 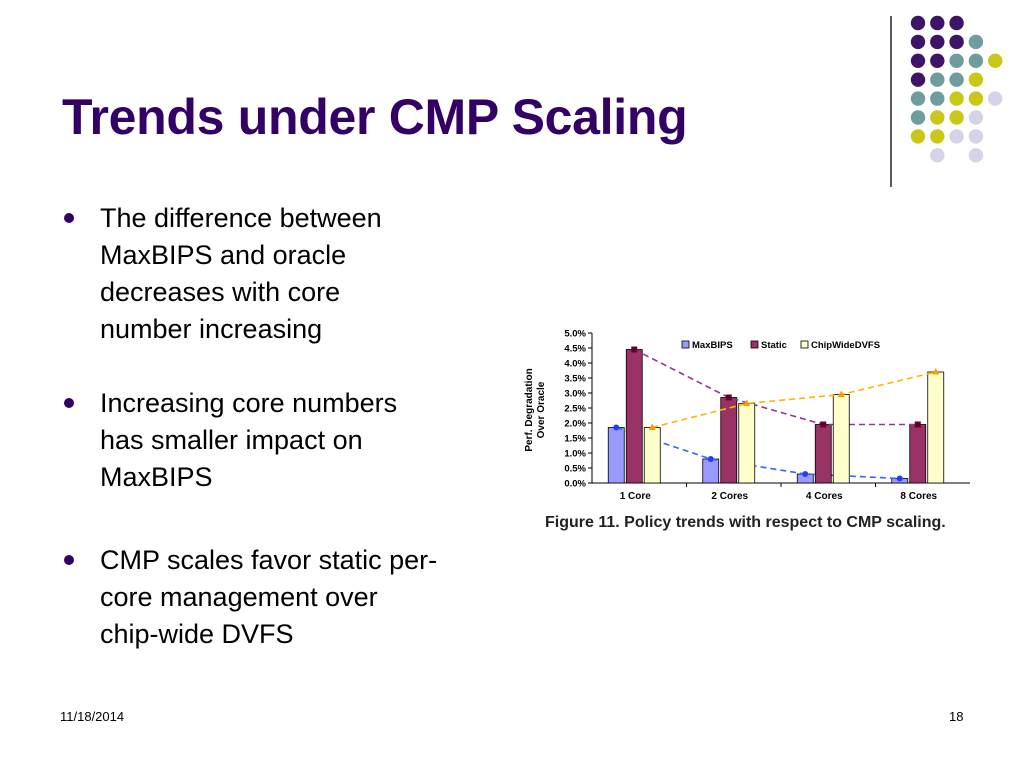 I want to click on y-tick-label: 4.5%, so click(x=575, y=349).